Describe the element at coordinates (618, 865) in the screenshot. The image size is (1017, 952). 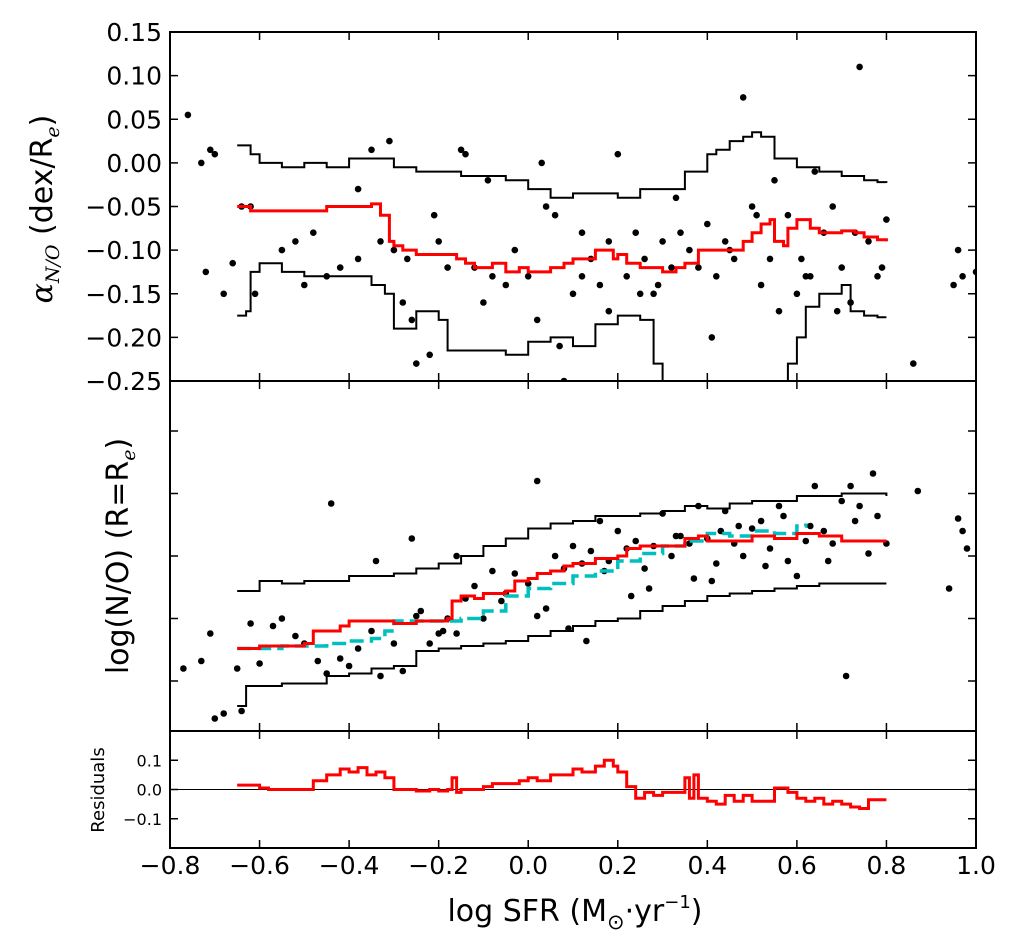
I see `x-tick-label: 0.2` at that location.